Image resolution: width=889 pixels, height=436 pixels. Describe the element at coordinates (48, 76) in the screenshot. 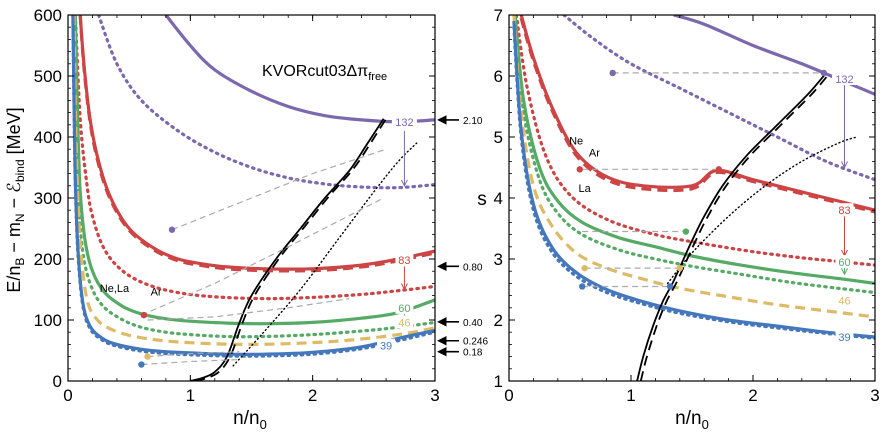

I see `left-y-tick-label-5: 500` at that location.